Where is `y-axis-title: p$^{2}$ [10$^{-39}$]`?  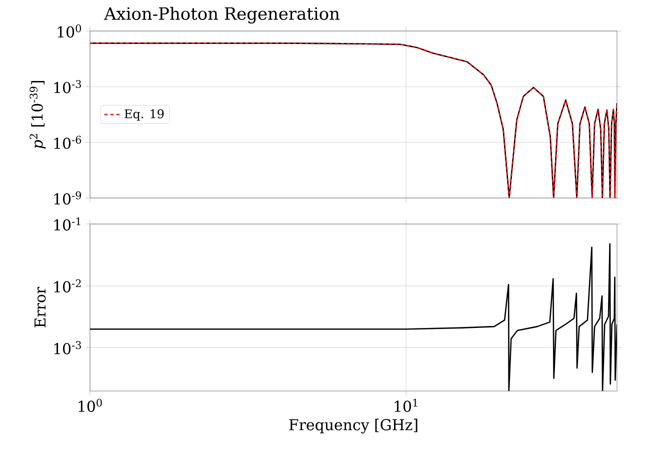 y-axis-title: p$^{2}$ [10$^{-39}$] is located at coordinates (38, 115).